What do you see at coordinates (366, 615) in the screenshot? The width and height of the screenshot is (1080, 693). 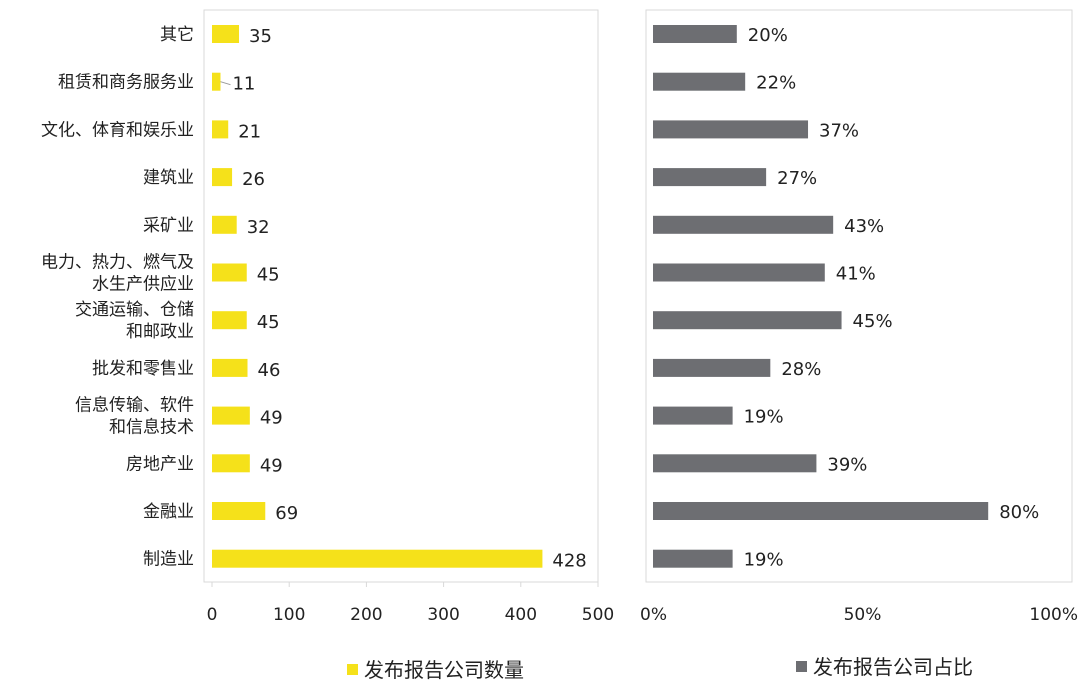 I see `x-tick-label: 200` at bounding box center [366, 615].